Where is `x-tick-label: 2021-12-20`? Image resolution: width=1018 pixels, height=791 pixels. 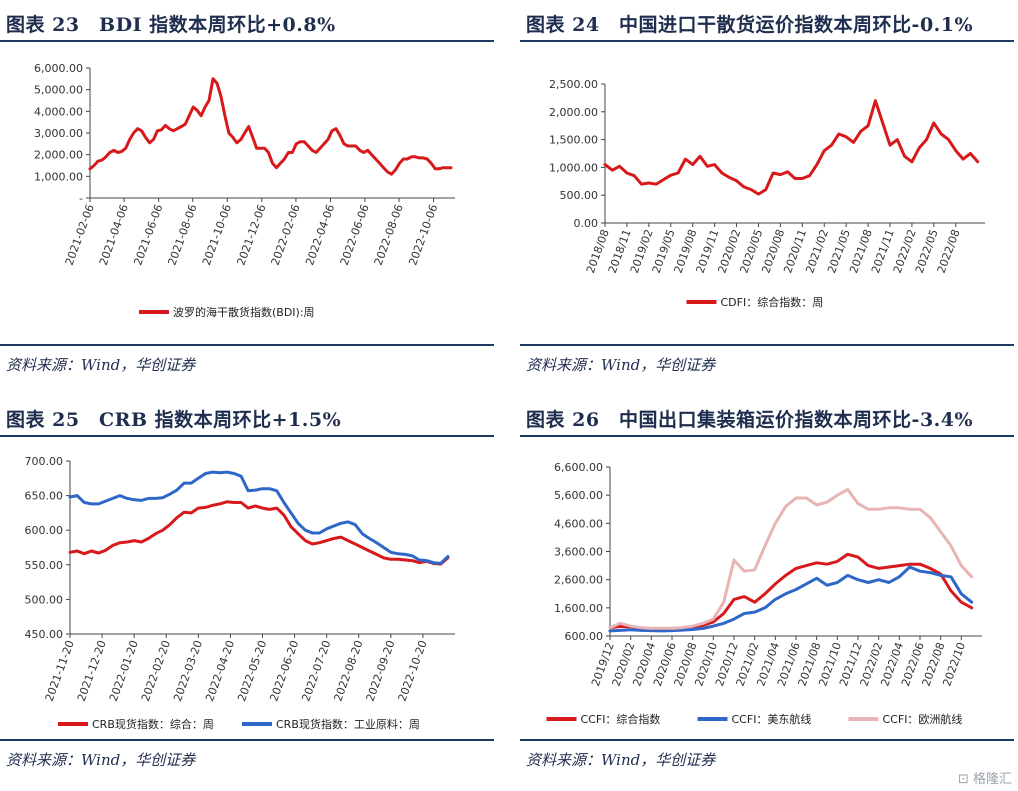
x-tick-label: 2021-12-20 is located at coordinates (92, 671).